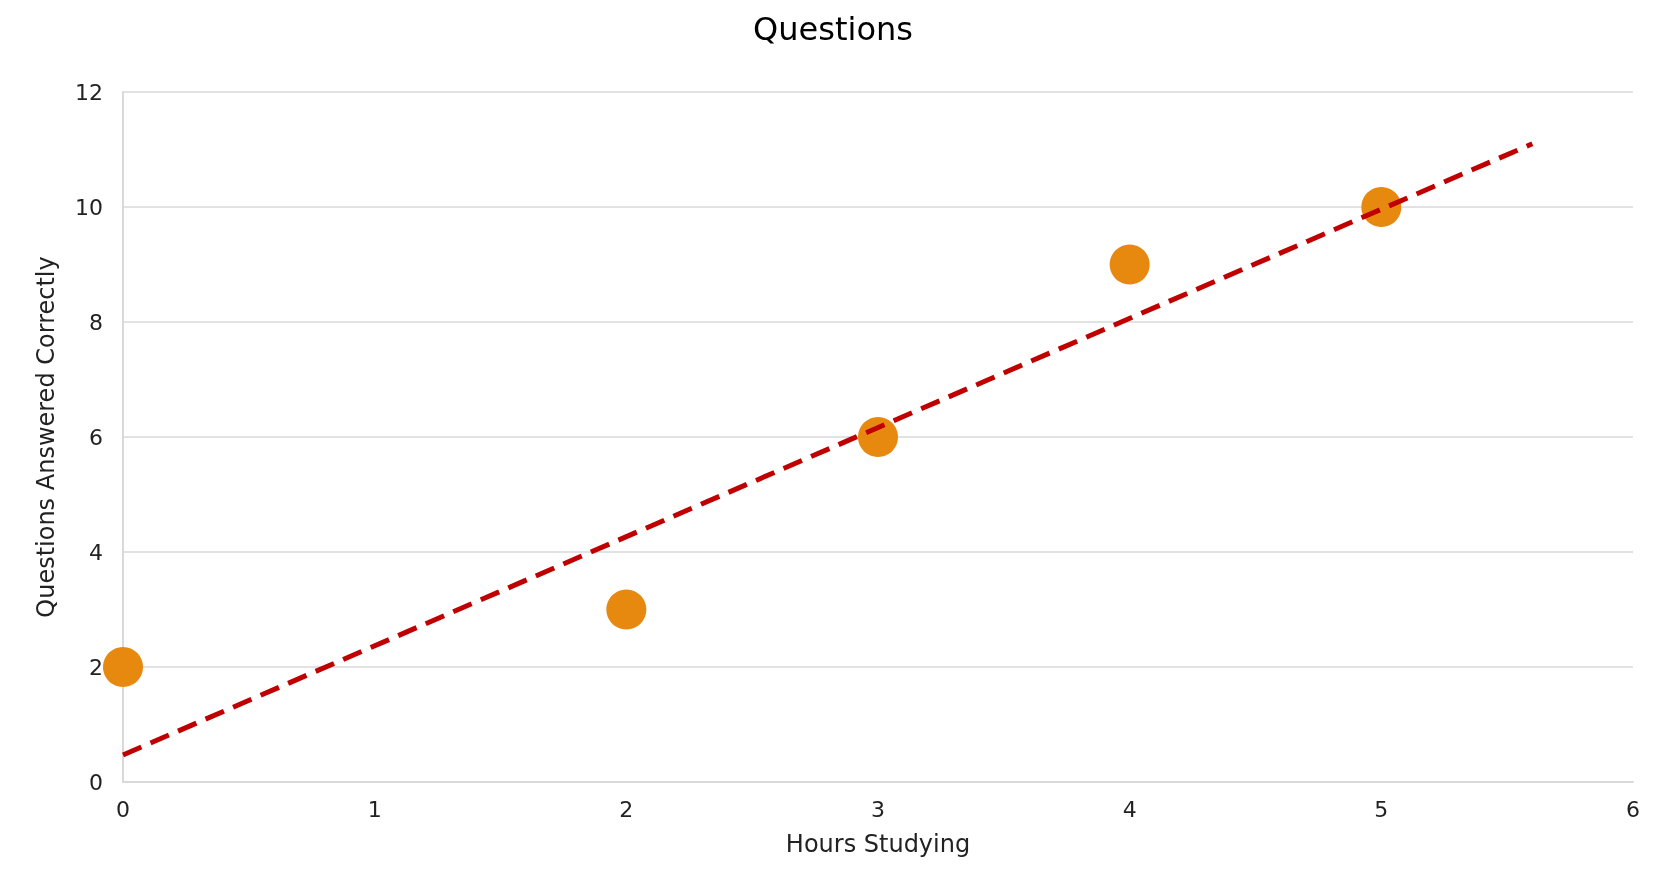  I want to click on x-tick-label: 0, so click(123, 809).